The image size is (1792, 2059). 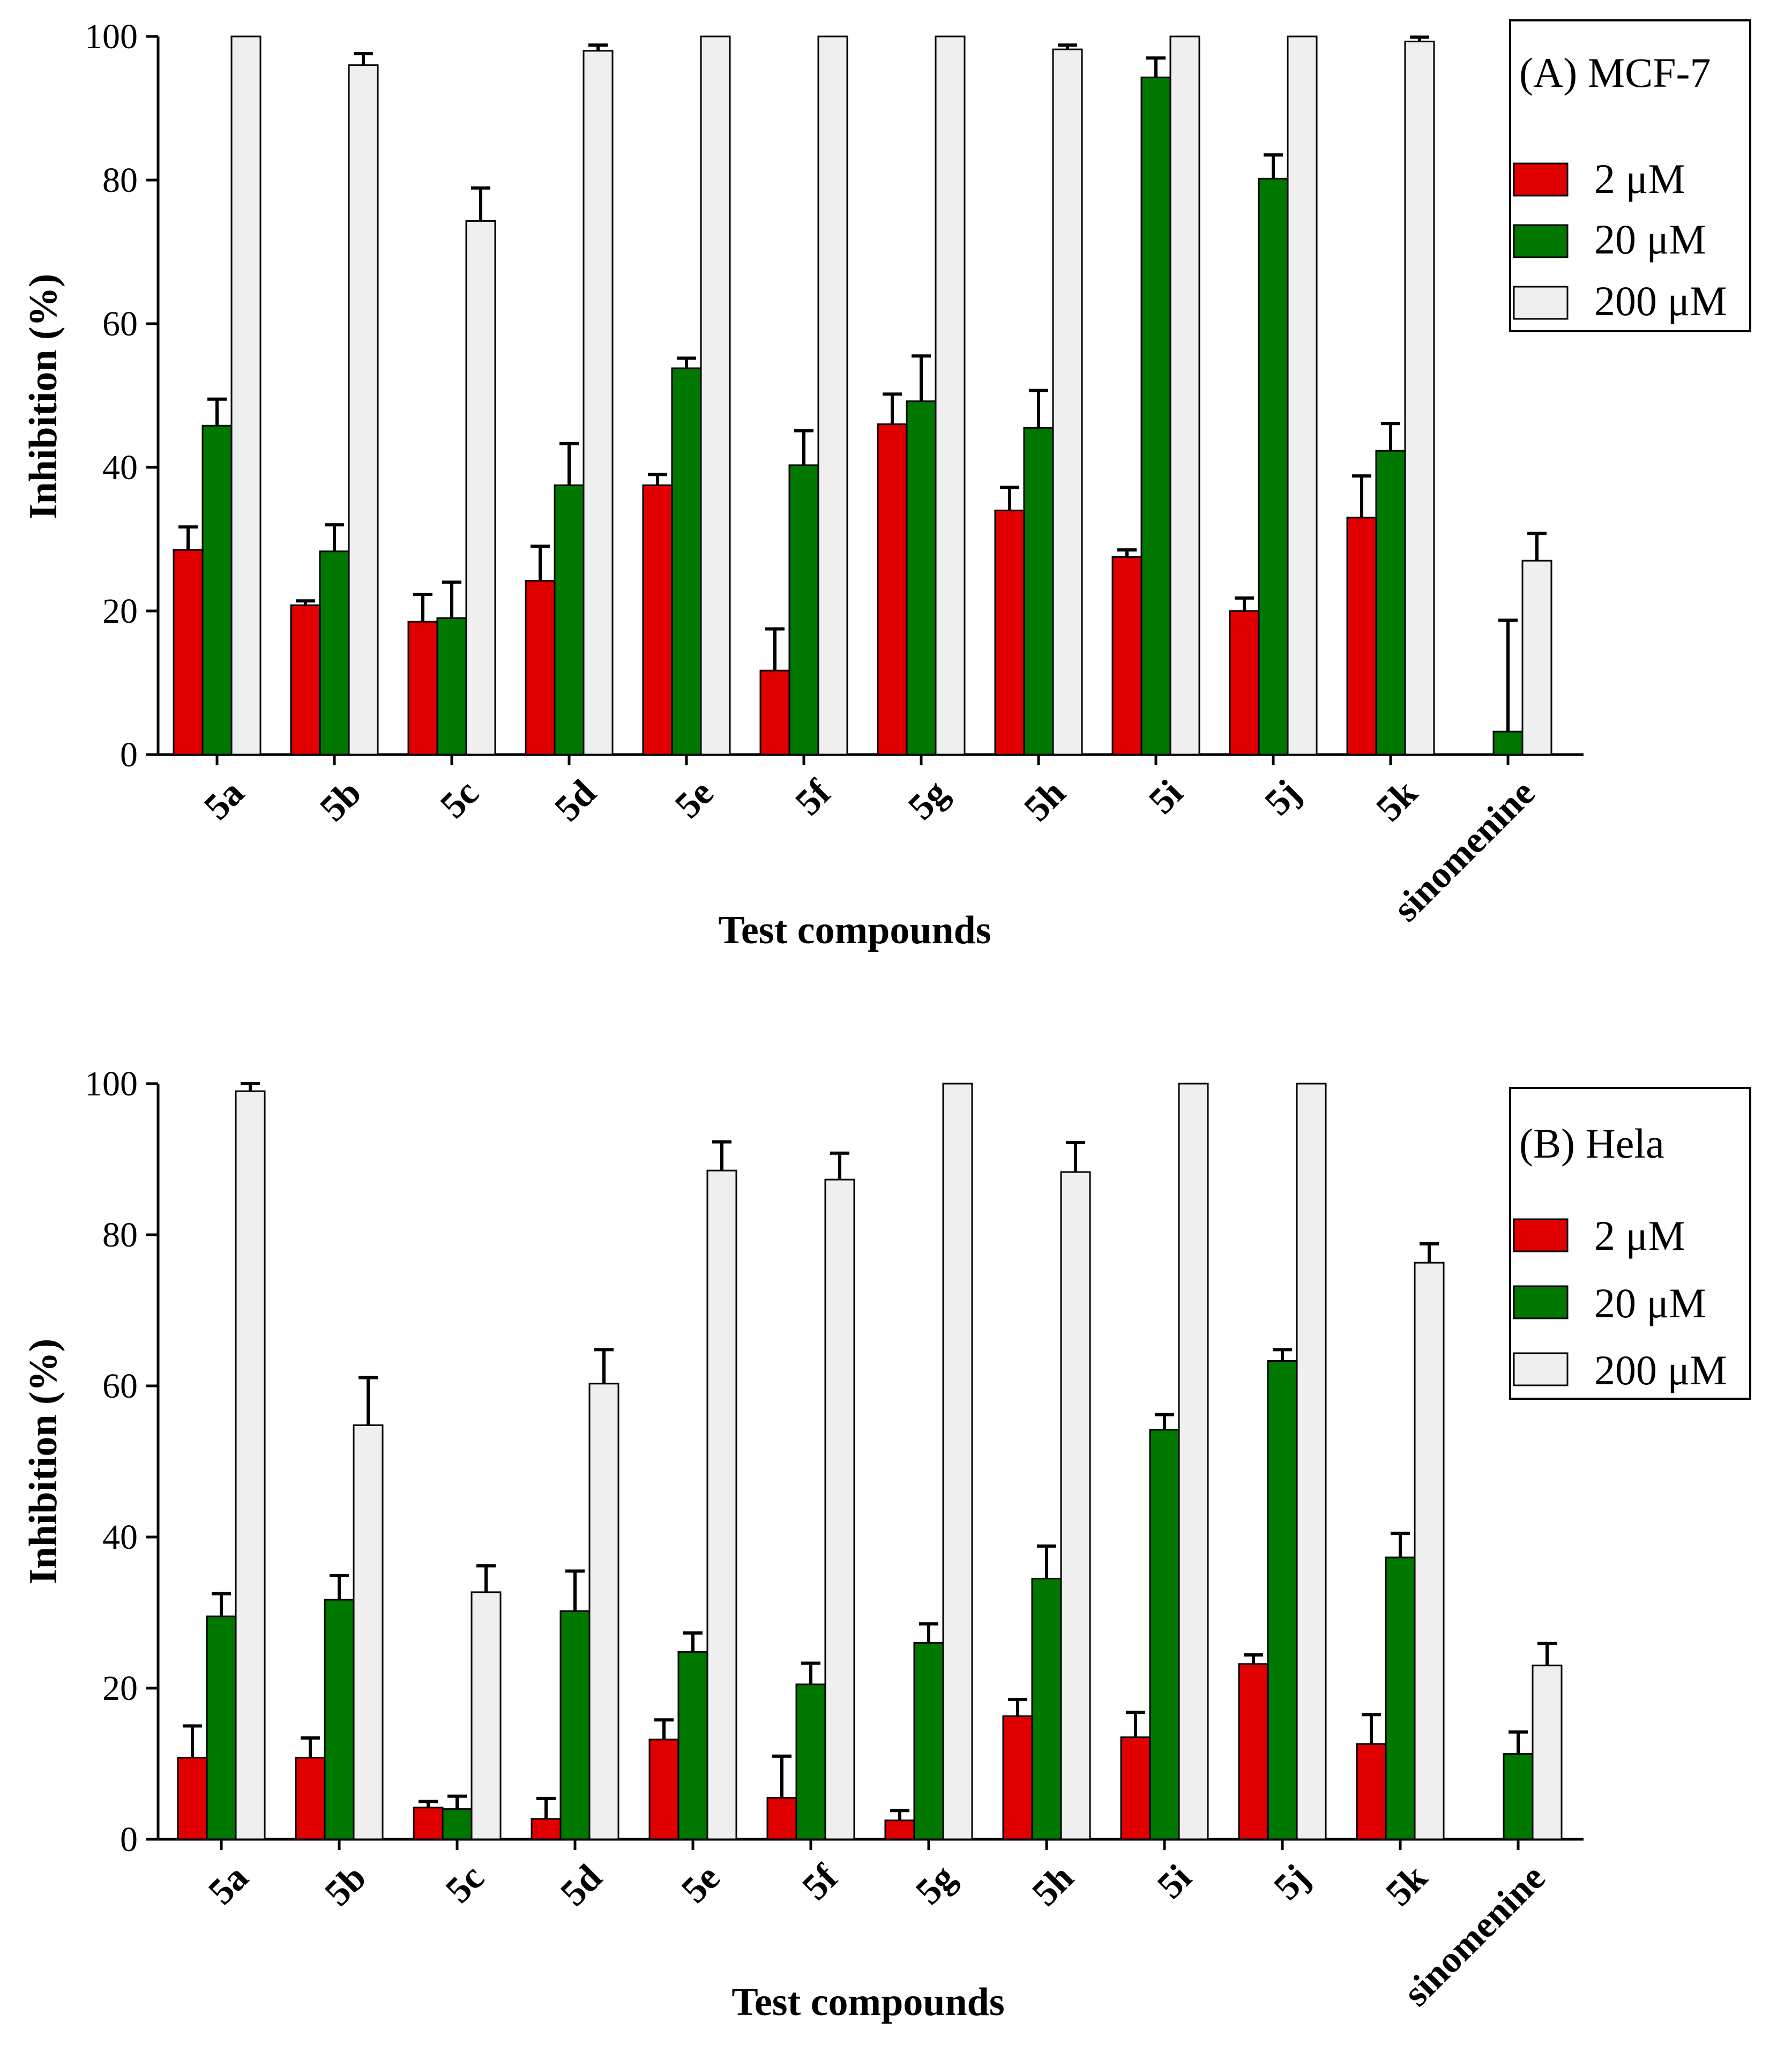 I want to click on legend-swatch-2um, so click(x=1541, y=179).